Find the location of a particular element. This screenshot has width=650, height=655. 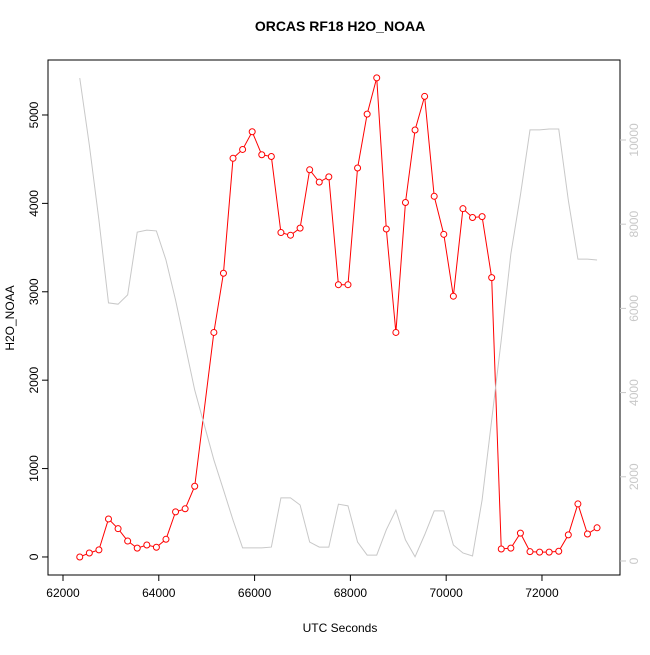

y-tick-label: 2000 is located at coordinates (34, 380).